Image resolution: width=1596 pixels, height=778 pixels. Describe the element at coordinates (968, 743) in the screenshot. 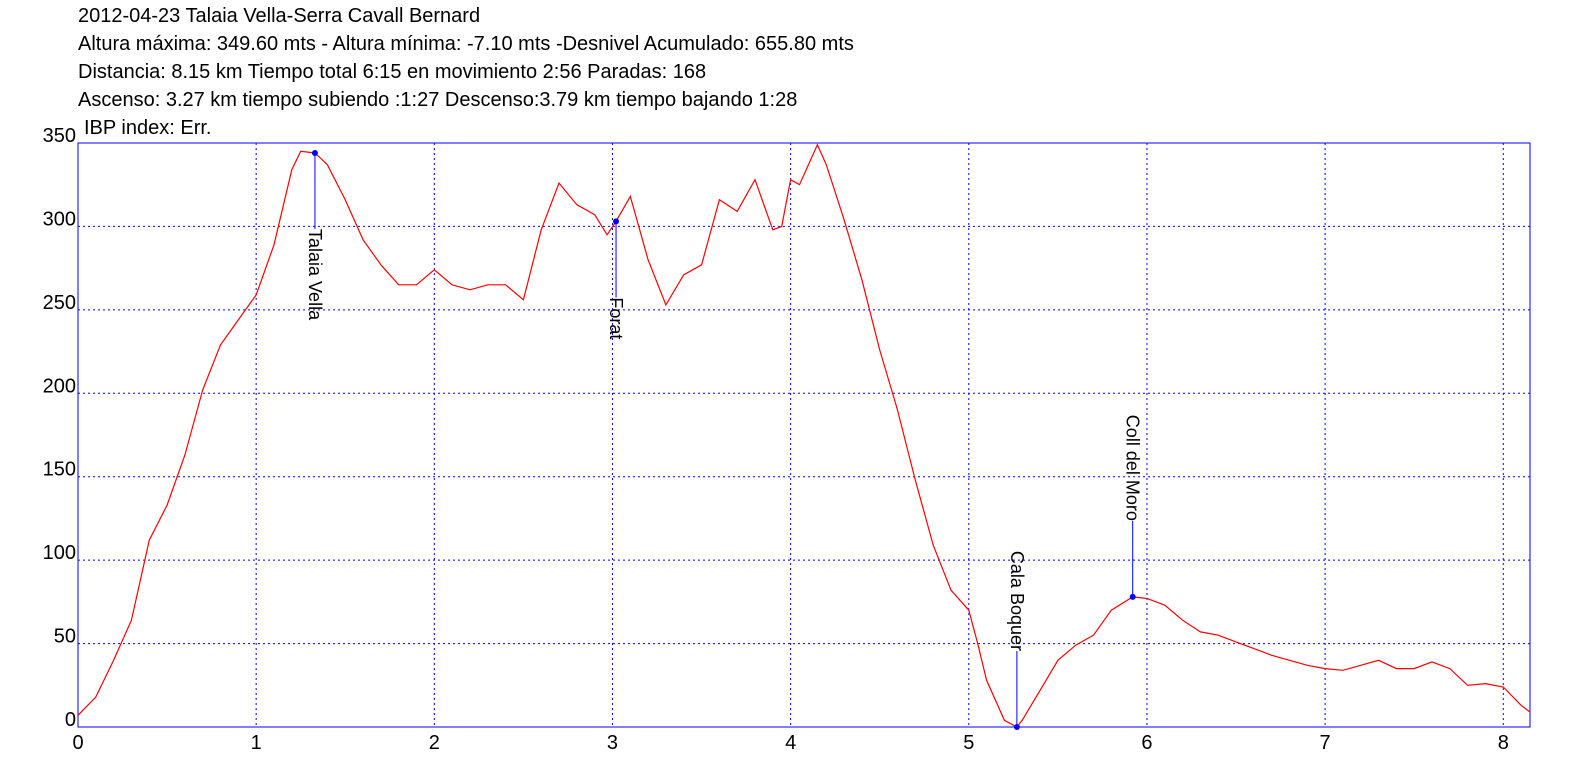

I see `x-tick-label: 5` at that location.